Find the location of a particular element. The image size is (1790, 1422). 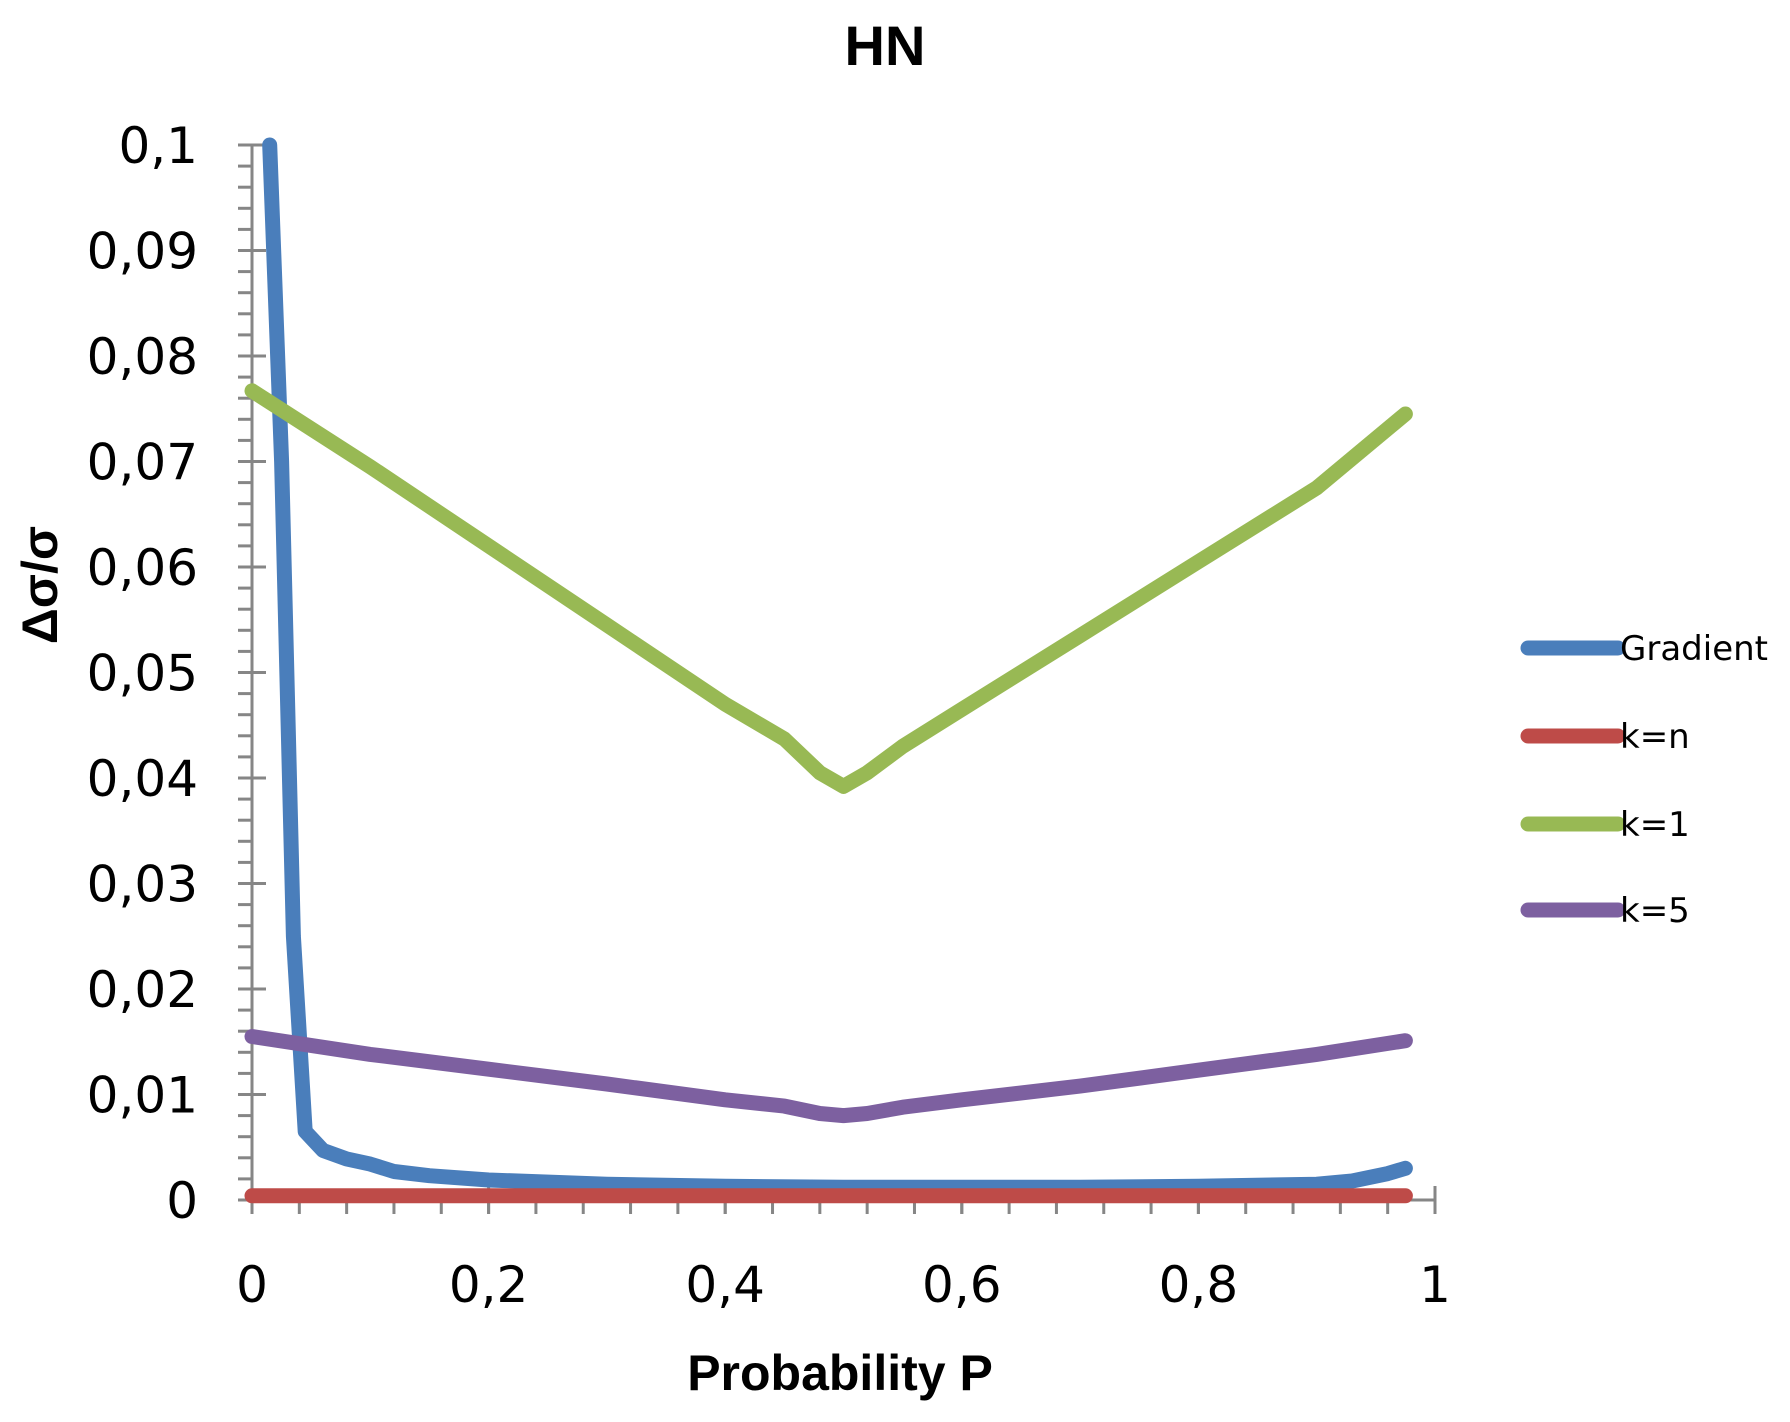

y-tick-label: 0,09 is located at coordinates (142, 252).